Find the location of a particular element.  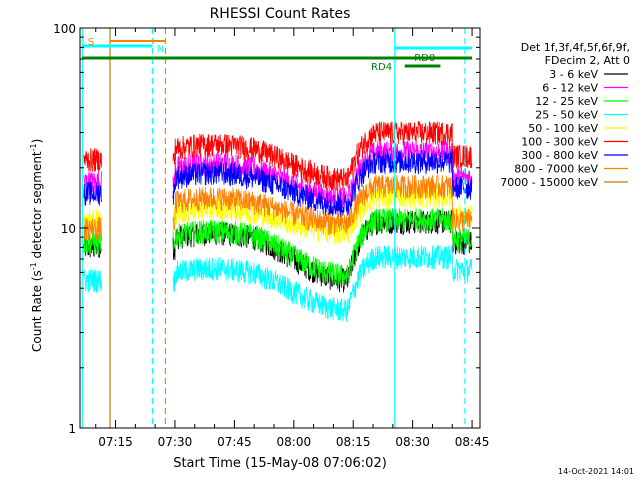

legend-entry-label: 3 - 6 keV is located at coordinates (573, 74).